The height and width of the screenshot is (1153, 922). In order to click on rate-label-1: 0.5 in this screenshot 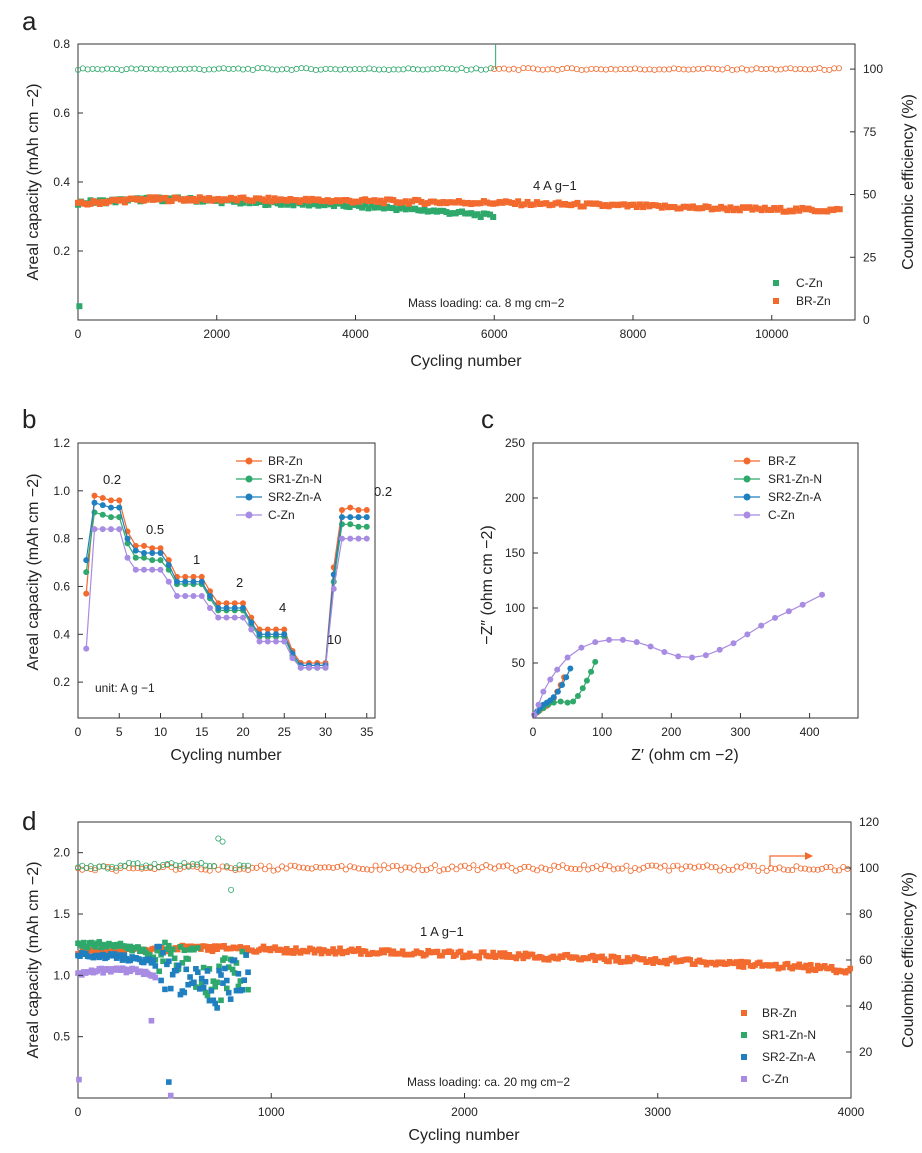, I will do `click(155, 529)`.